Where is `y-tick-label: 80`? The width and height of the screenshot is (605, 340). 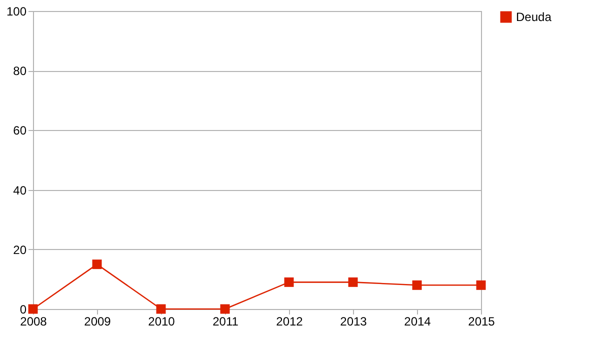 y-tick-label: 80 is located at coordinates (20, 71).